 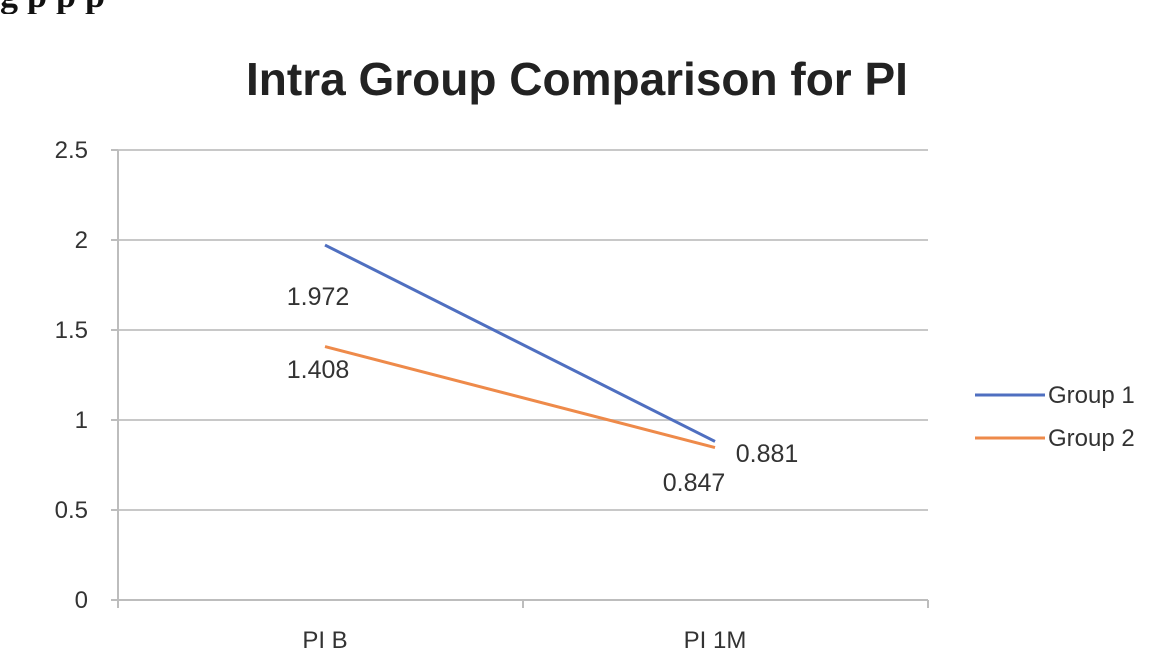 What do you see at coordinates (577, 79) in the screenshot?
I see `chart-title: Intra Group Comparison for PI` at bounding box center [577, 79].